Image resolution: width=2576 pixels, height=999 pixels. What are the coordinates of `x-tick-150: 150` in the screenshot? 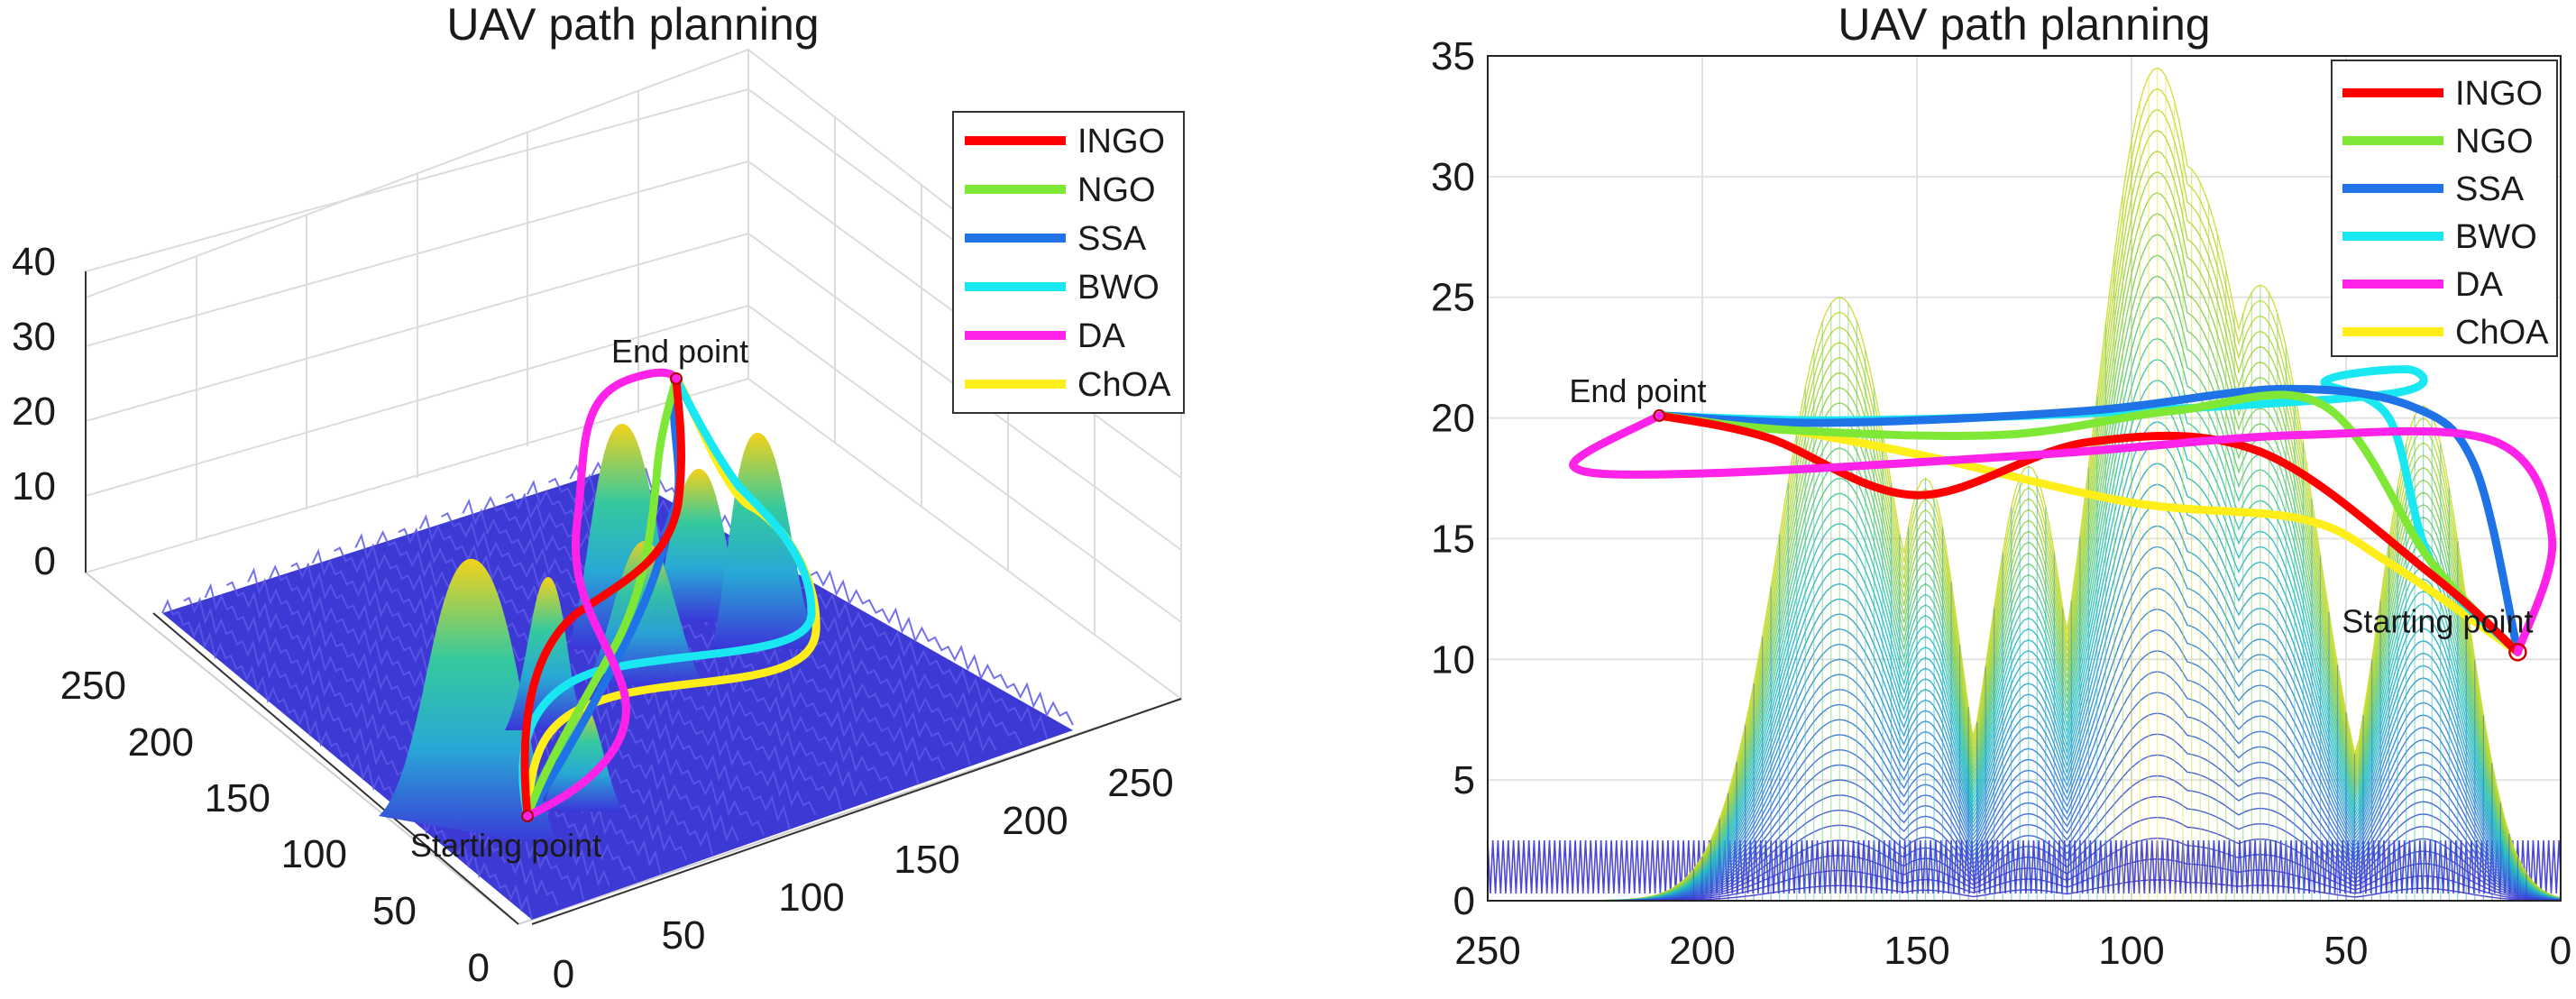 It's located at (926, 860).